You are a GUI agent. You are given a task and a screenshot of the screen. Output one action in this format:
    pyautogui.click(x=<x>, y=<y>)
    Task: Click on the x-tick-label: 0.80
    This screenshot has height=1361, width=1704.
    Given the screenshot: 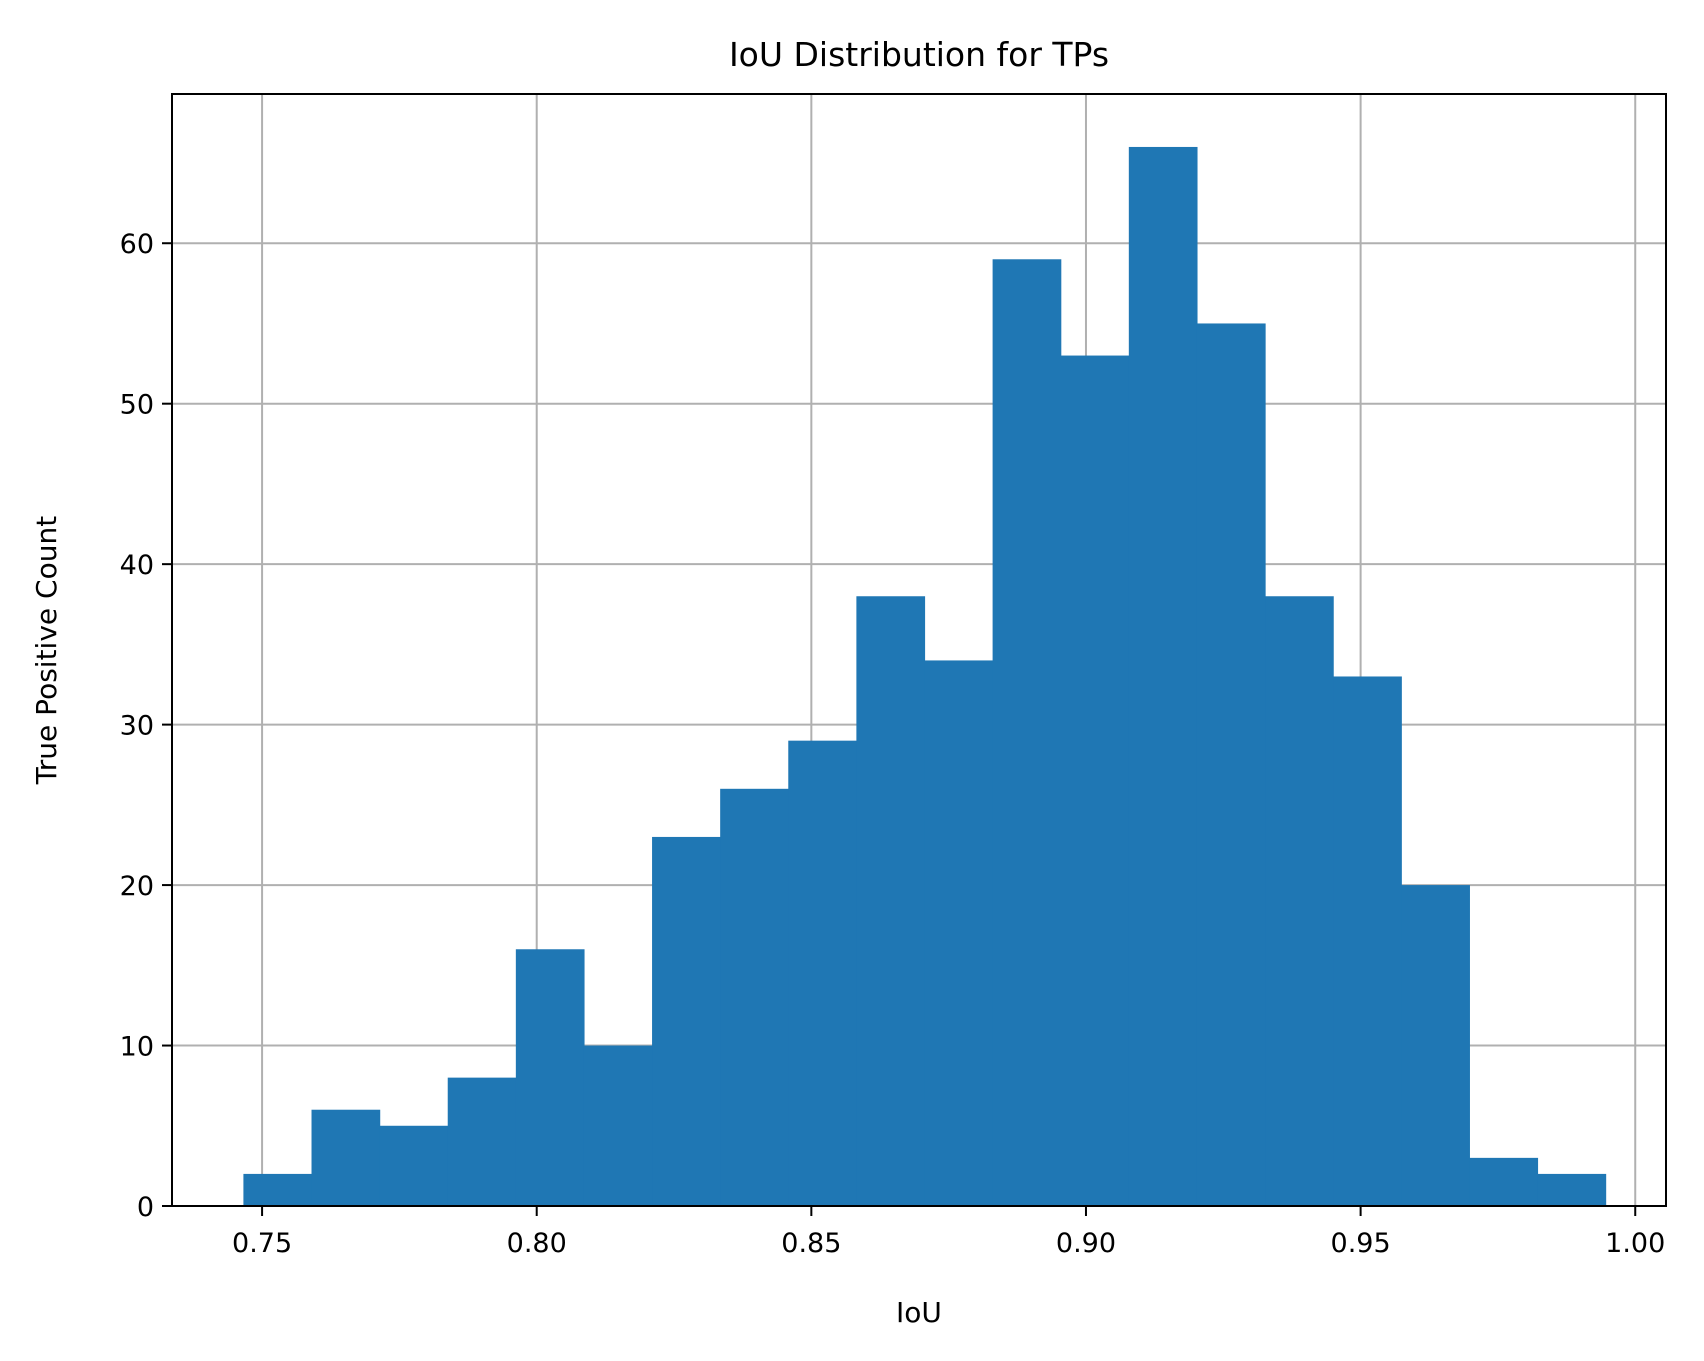 What is the action you would take?
    pyautogui.click(x=537, y=1243)
    